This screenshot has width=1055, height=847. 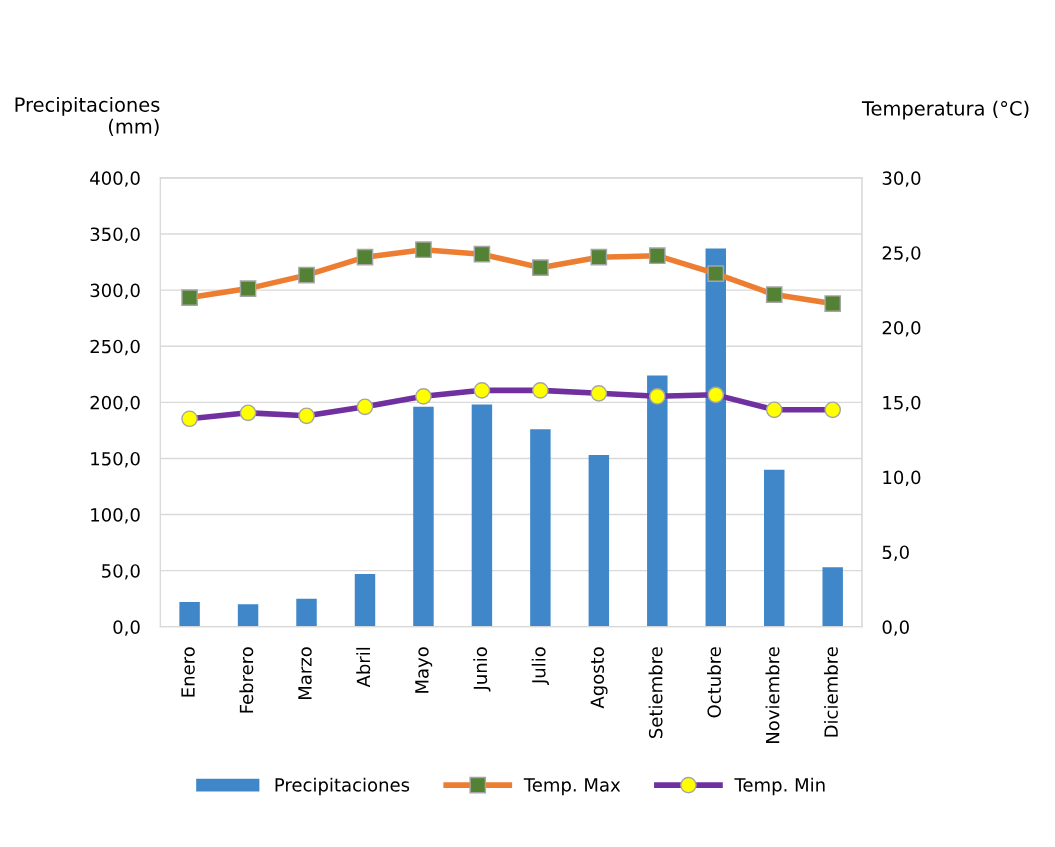 I want to click on x-tick-label: Enero, so click(x=188, y=672).